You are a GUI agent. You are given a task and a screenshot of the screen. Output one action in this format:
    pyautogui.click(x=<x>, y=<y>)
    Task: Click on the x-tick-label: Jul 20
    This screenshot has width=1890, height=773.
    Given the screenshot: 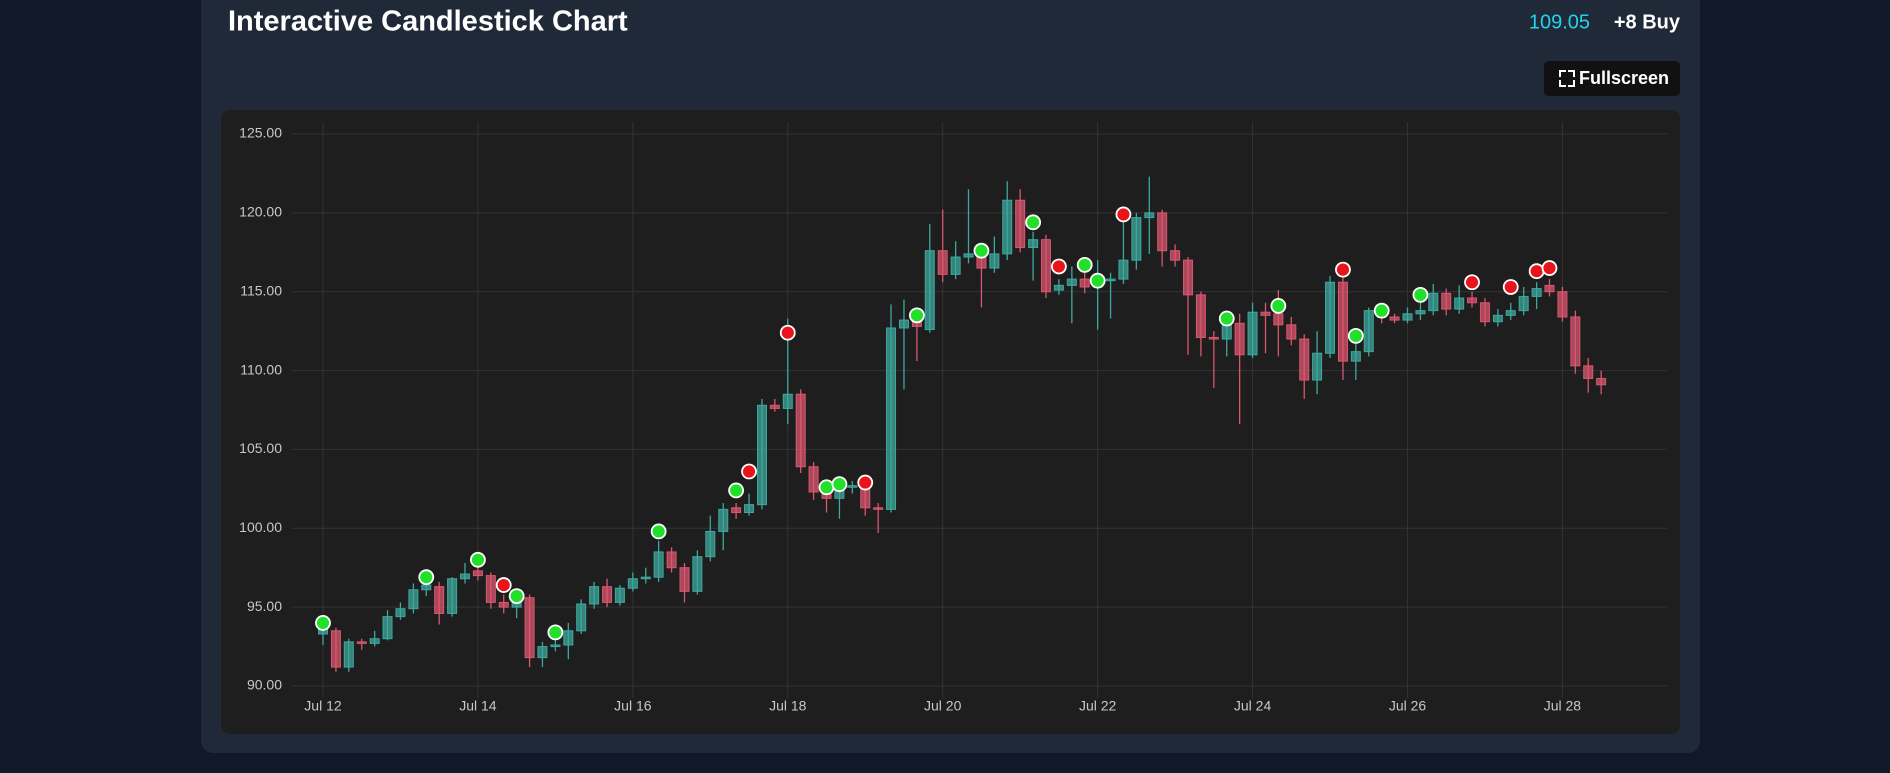 What is the action you would take?
    pyautogui.click(x=943, y=706)
    